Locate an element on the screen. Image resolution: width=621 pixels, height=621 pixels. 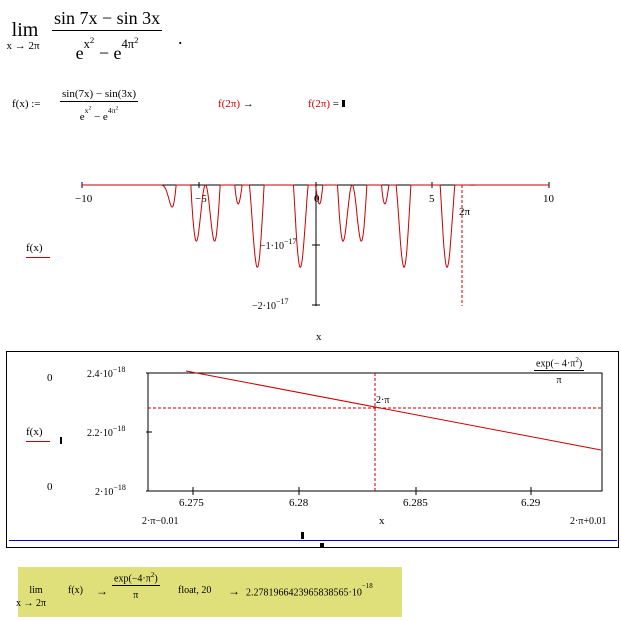
header-numerator: sin 7x − sin 3x is located at coordinates (107, 19).